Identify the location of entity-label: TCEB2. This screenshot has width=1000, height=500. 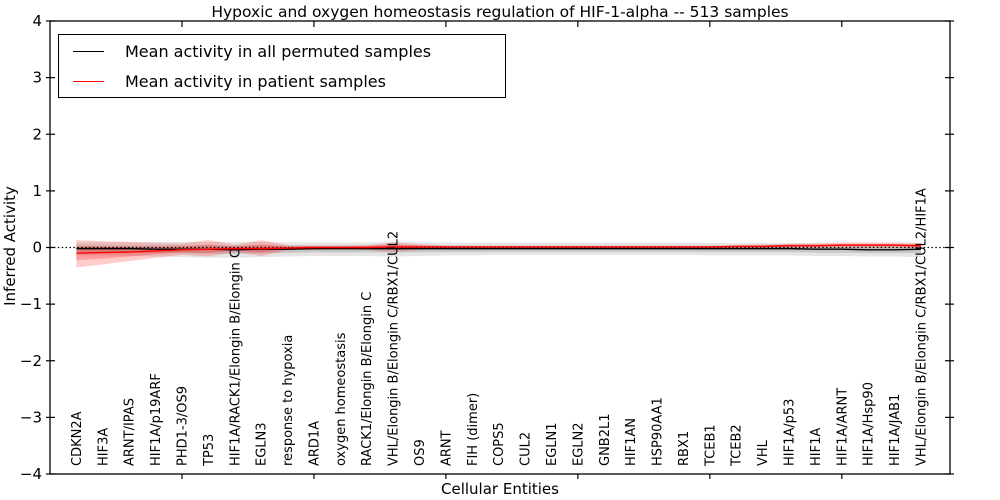
(737, 445).